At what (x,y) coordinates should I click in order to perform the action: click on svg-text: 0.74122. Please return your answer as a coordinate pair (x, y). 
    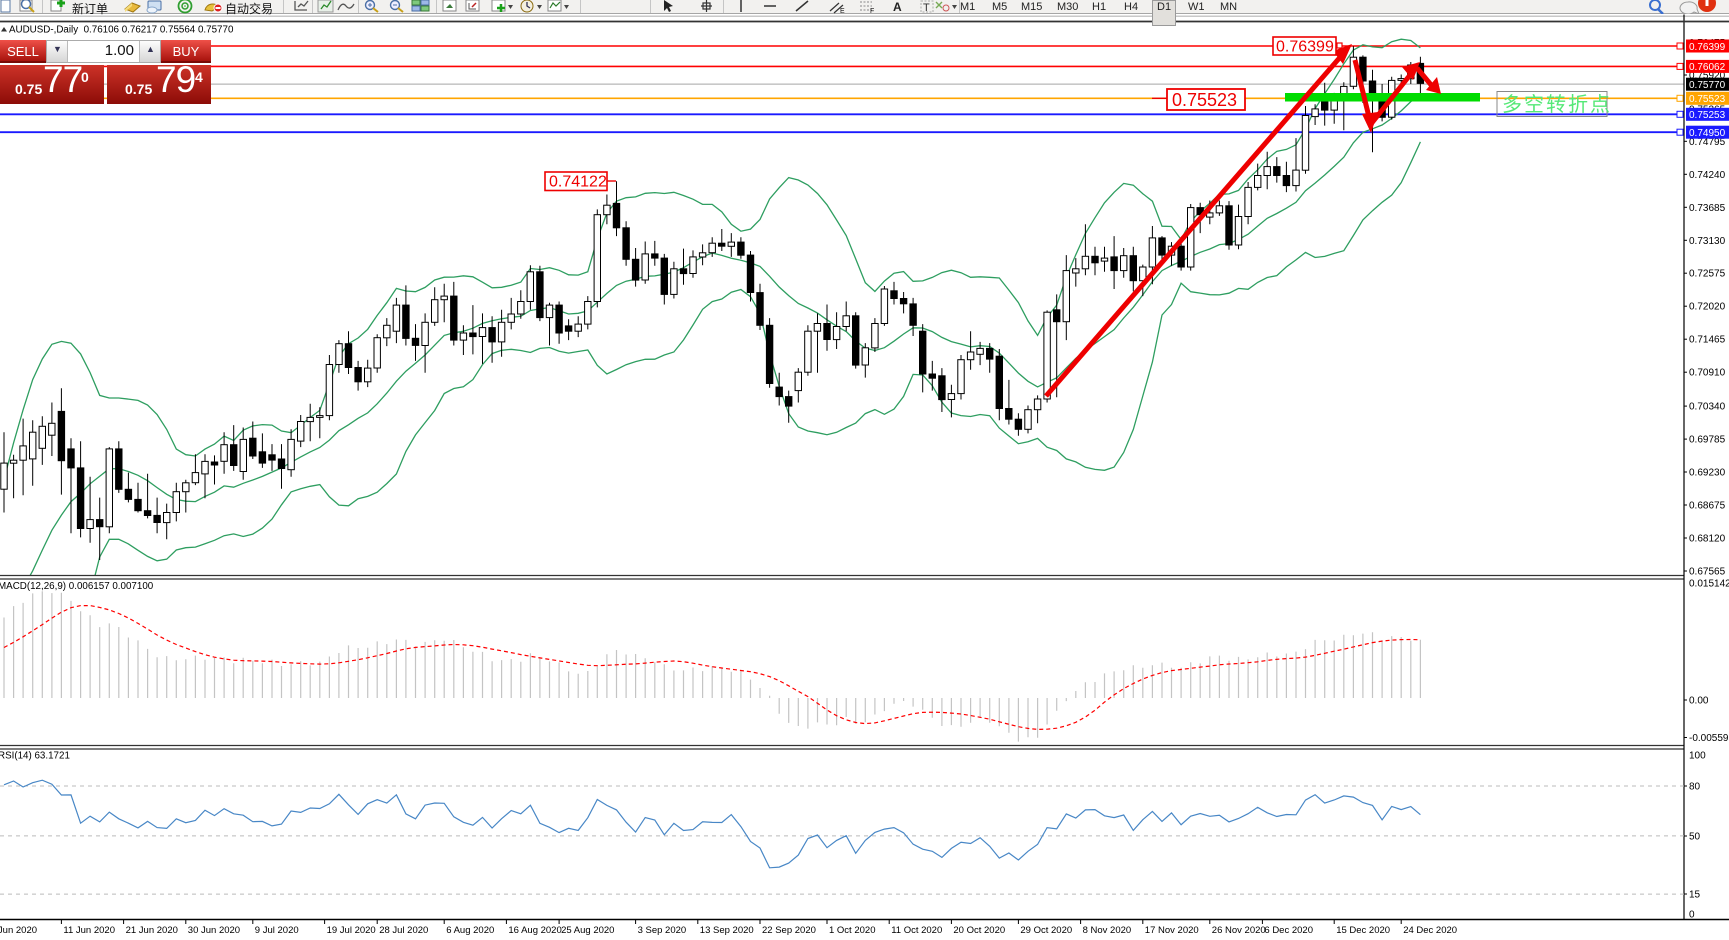
    Looking at the image, I should click on (578, 182).